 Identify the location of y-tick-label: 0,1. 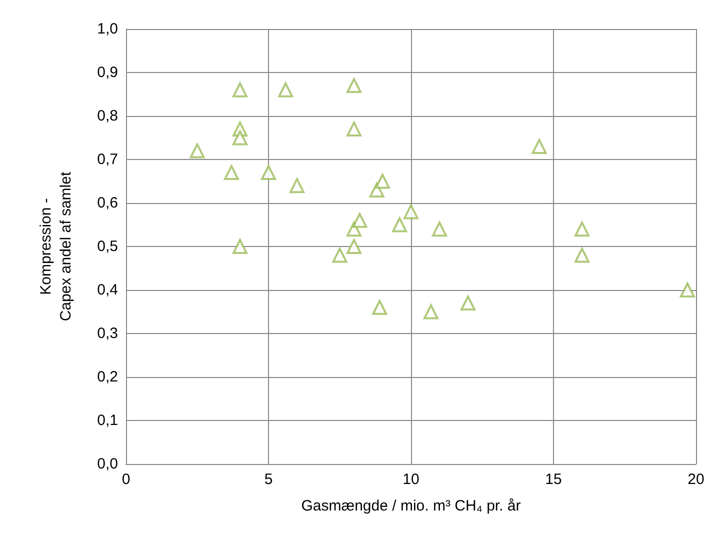
(107, 420).